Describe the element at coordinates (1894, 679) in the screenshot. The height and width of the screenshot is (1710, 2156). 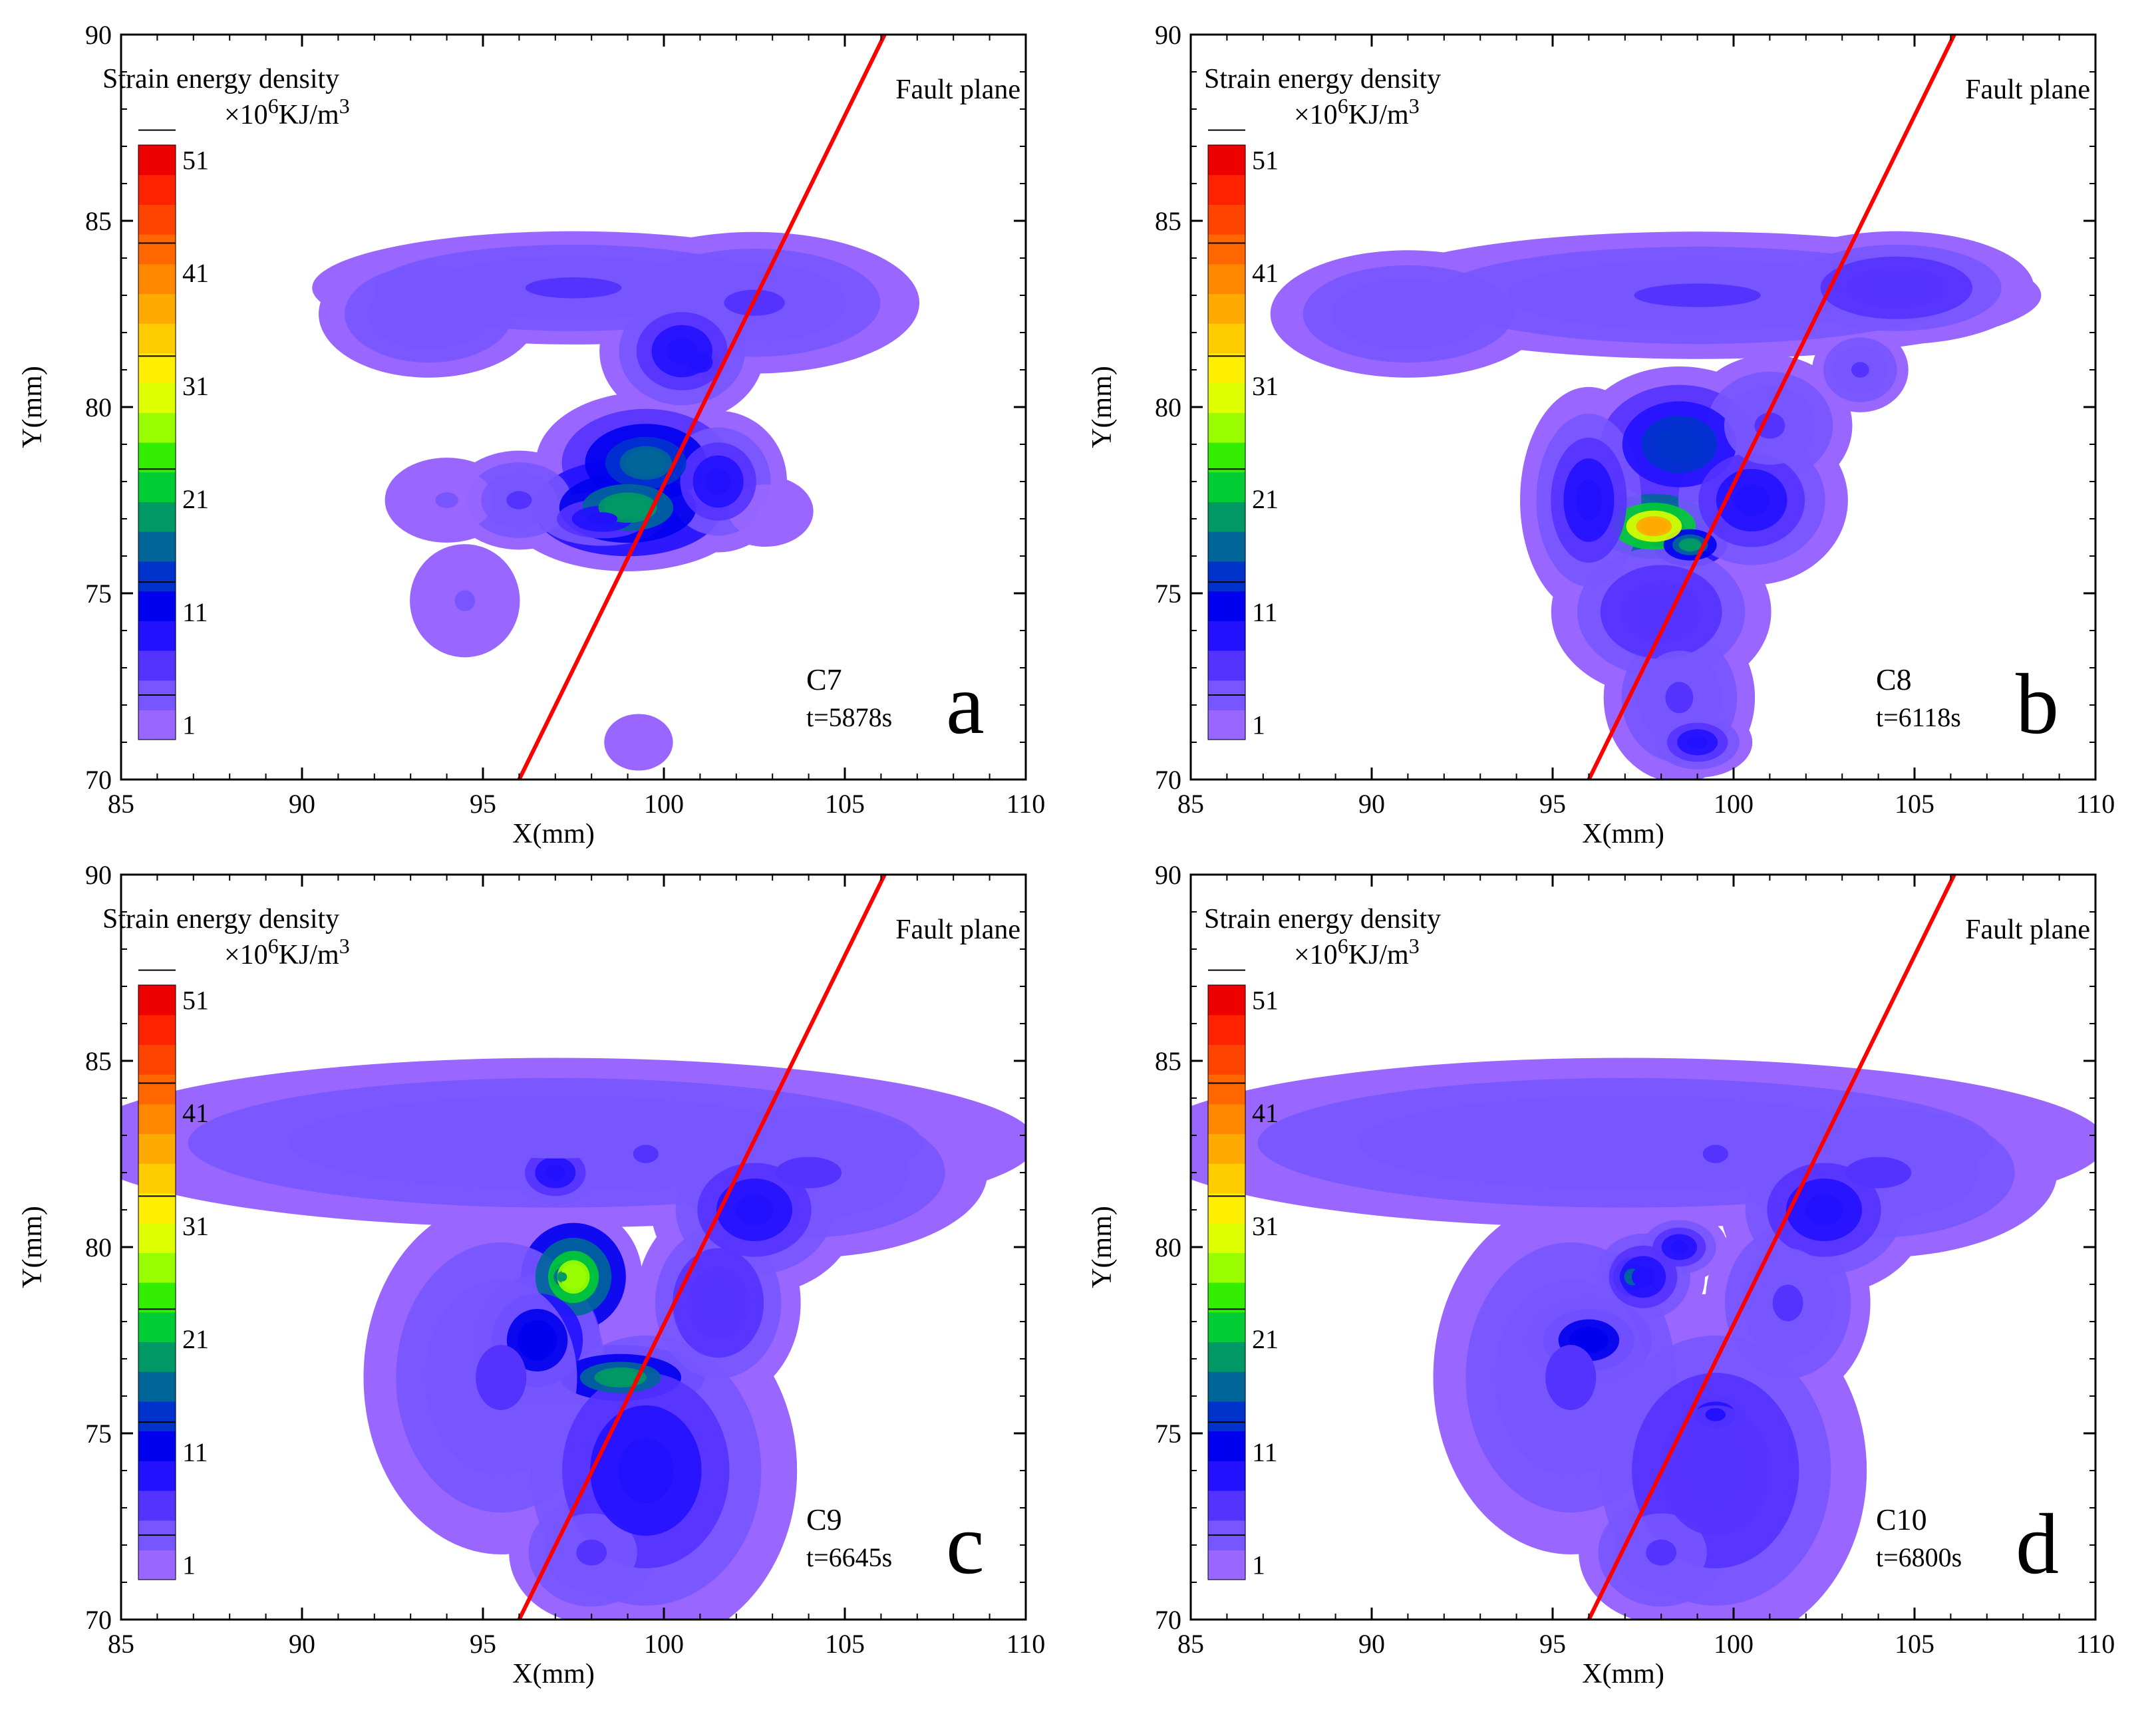
I see `specimen-label: C8` at that location.